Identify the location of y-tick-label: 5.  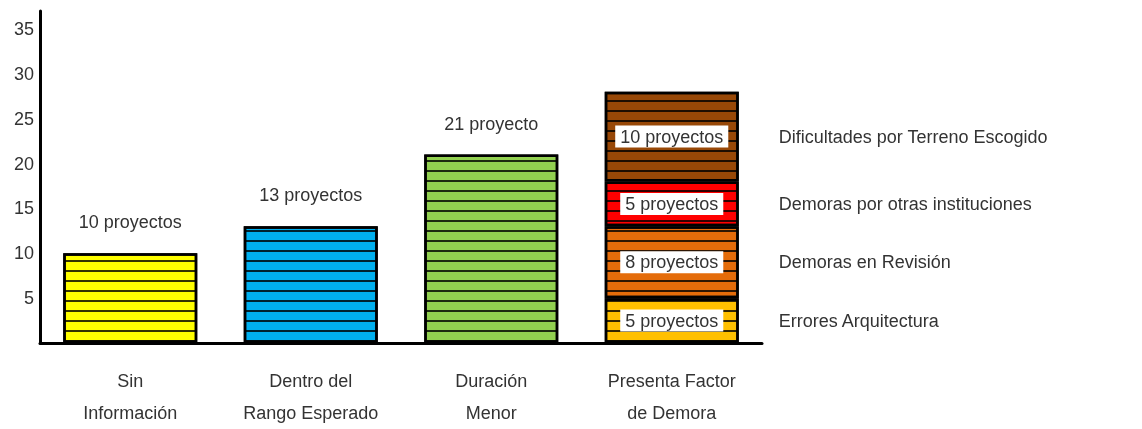
(28, 298).